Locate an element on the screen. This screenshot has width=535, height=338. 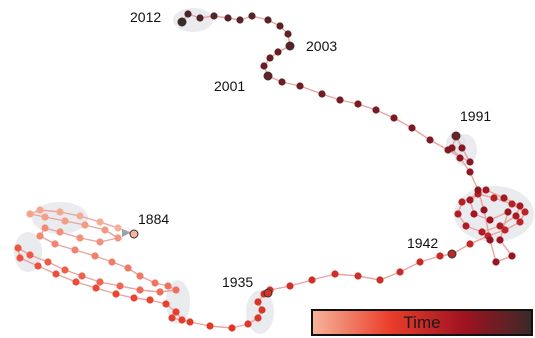
time-legend: Time is located at coordinates (422, 322).